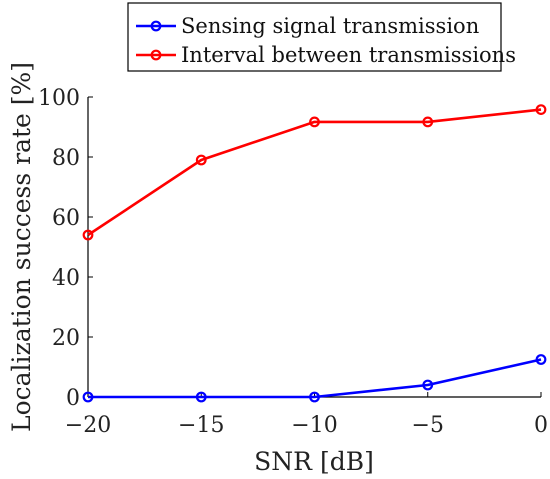 The height and width of the screenshot is (479, 550). Describe the element at coordinates (73, 398) in the screenshot. I see `y-tick-label: 0` at that location.